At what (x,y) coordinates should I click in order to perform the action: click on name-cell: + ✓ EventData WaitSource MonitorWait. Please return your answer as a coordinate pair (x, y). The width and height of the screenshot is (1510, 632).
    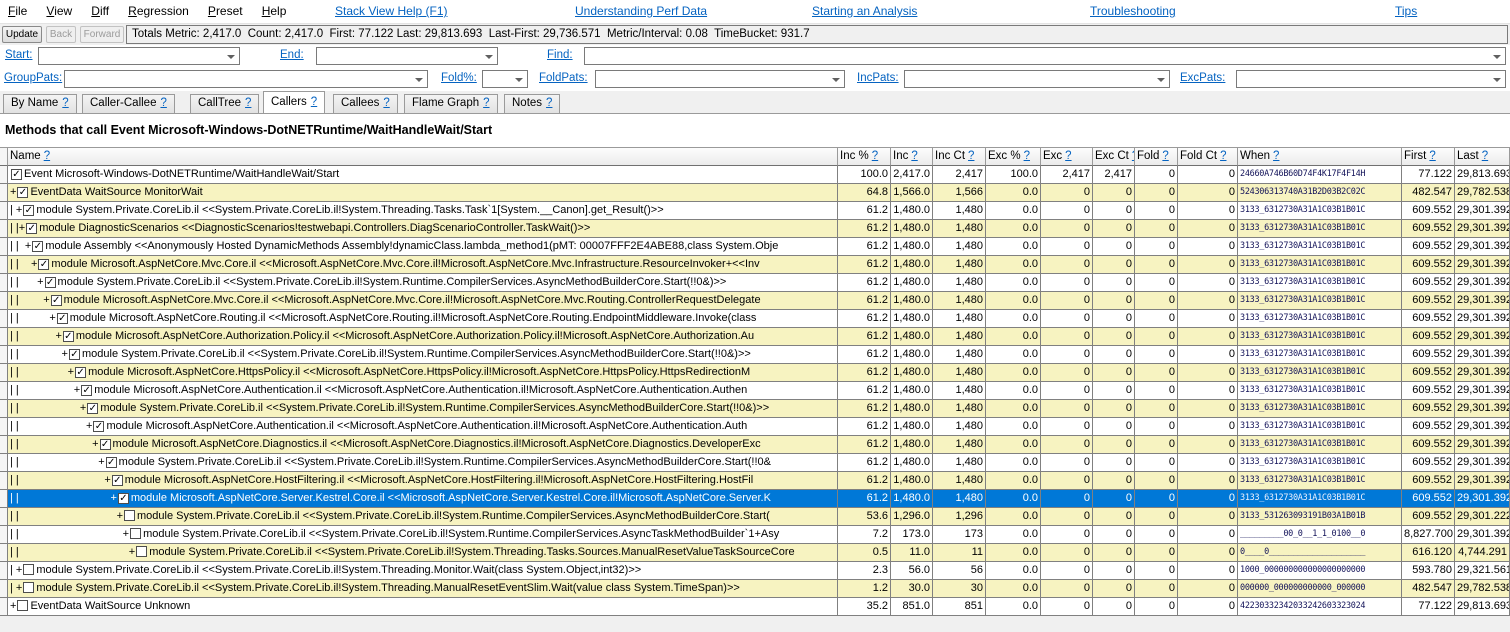
    Looking at the image, I should click on (423, 193).